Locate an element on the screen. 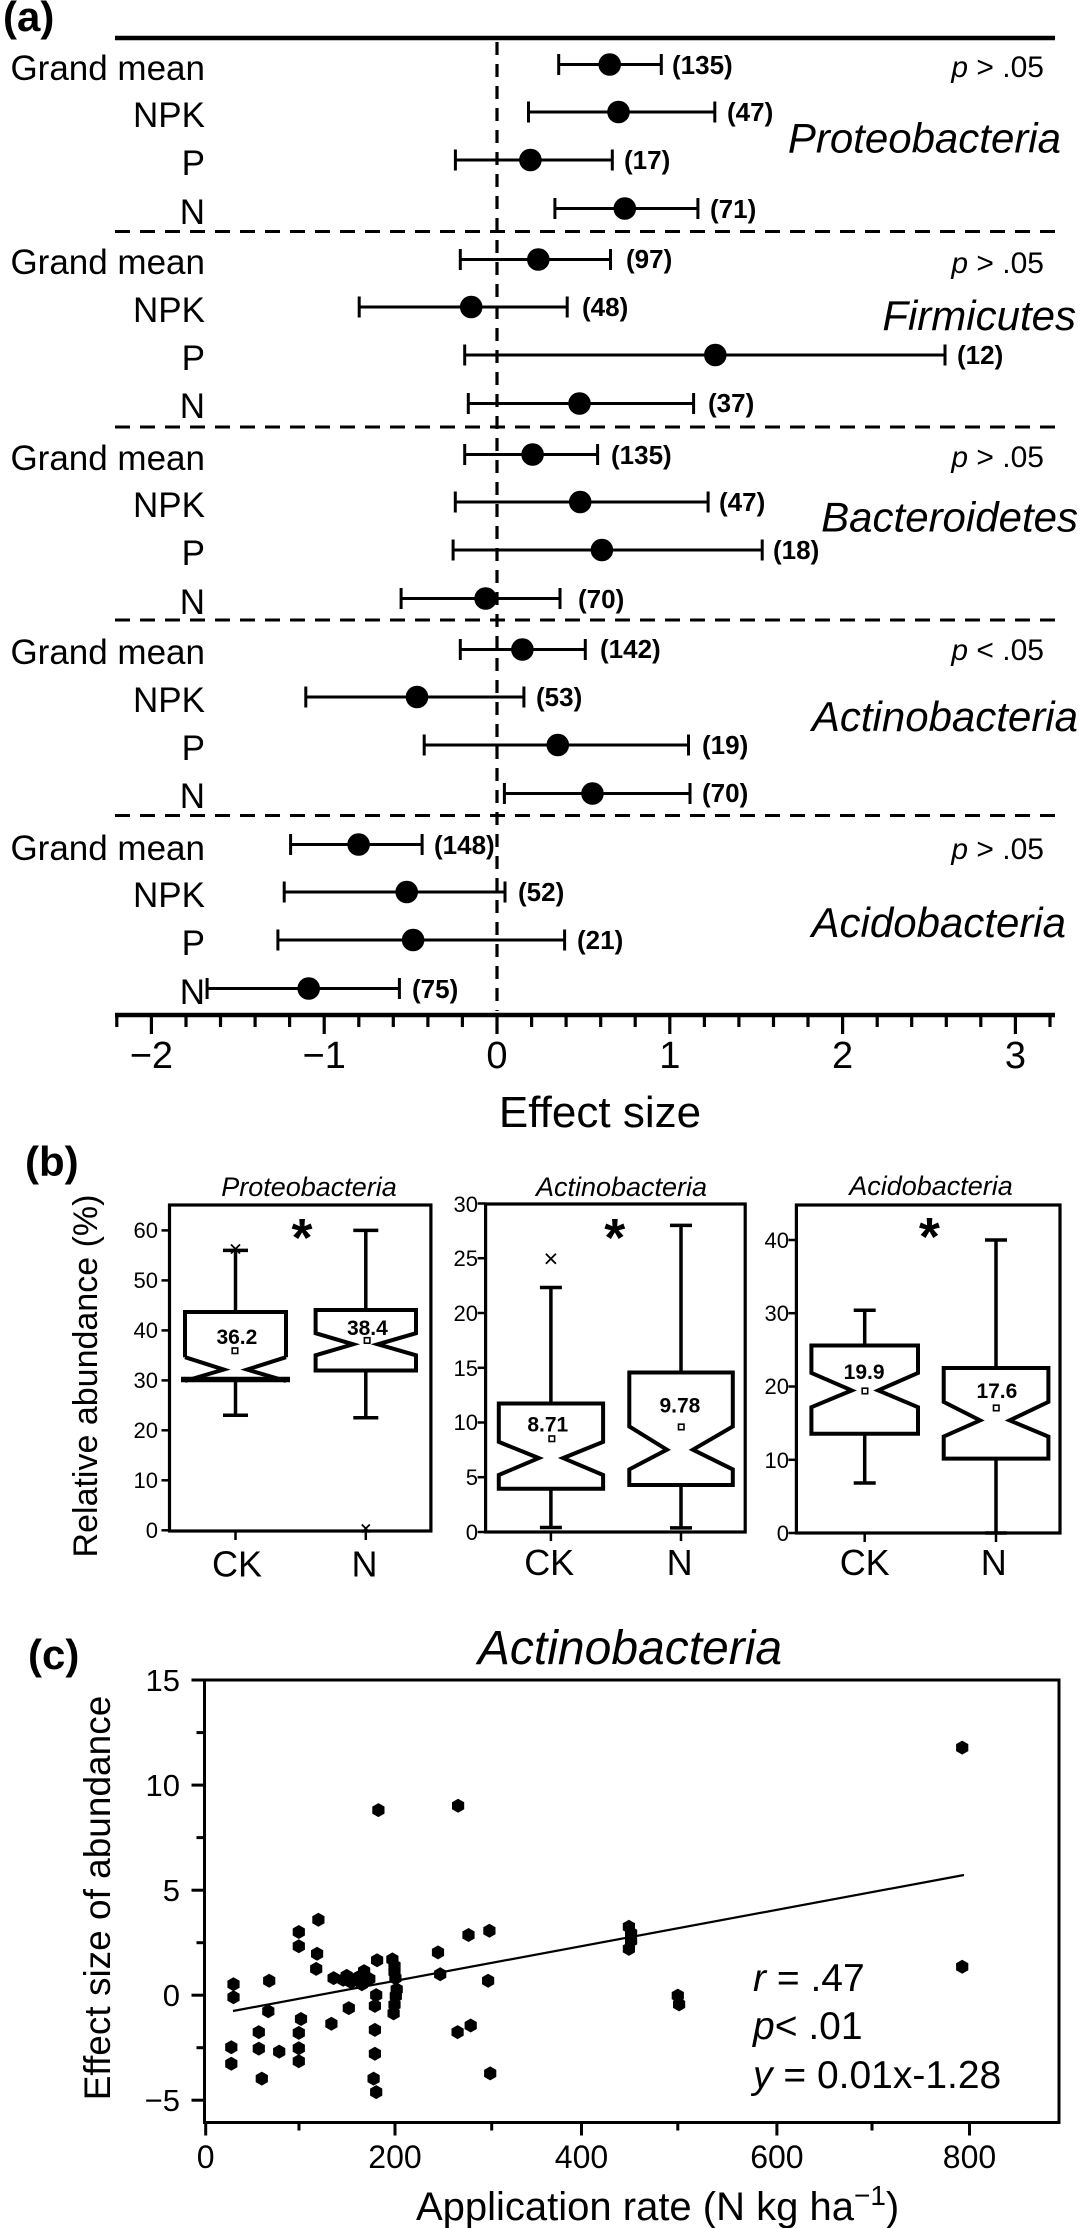  svg-text: 5 is located at coordinates (472, 1477).